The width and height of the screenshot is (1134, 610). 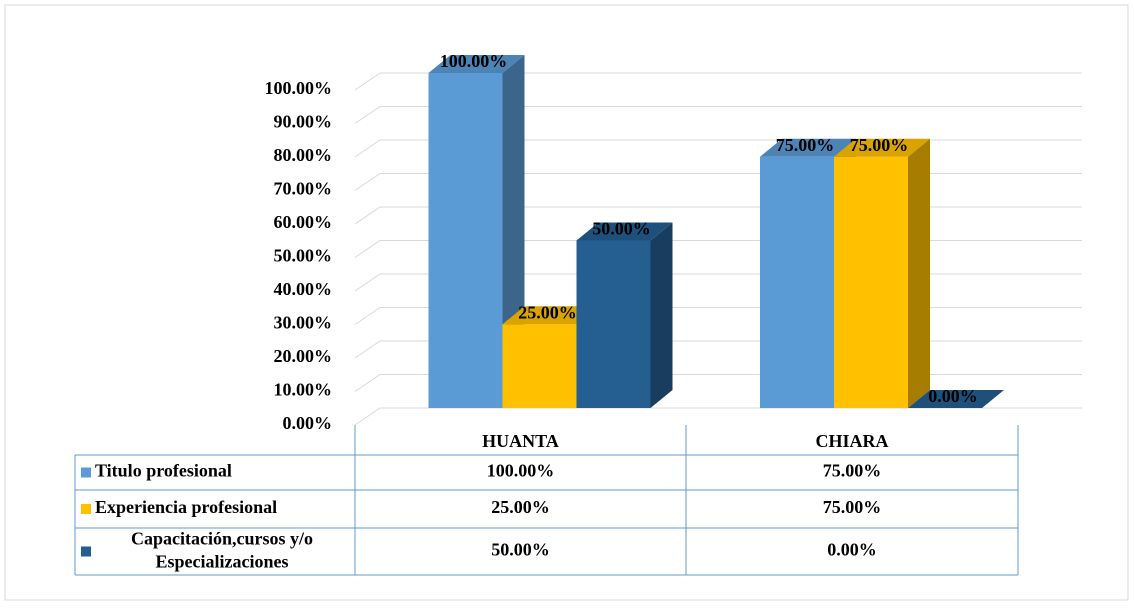 I want to click on y-tick-label: 100.00%, so click(x=299, y=88).